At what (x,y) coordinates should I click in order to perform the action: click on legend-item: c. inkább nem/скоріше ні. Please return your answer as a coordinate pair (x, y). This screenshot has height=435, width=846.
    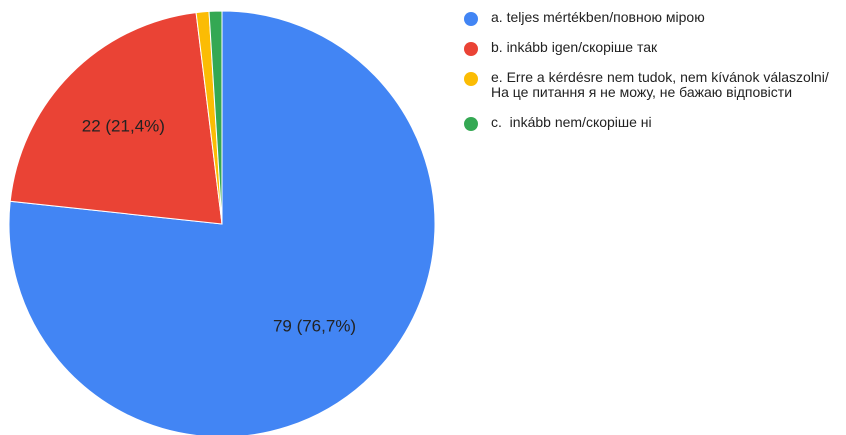
    Looking at the image, I should click on (654, 122).